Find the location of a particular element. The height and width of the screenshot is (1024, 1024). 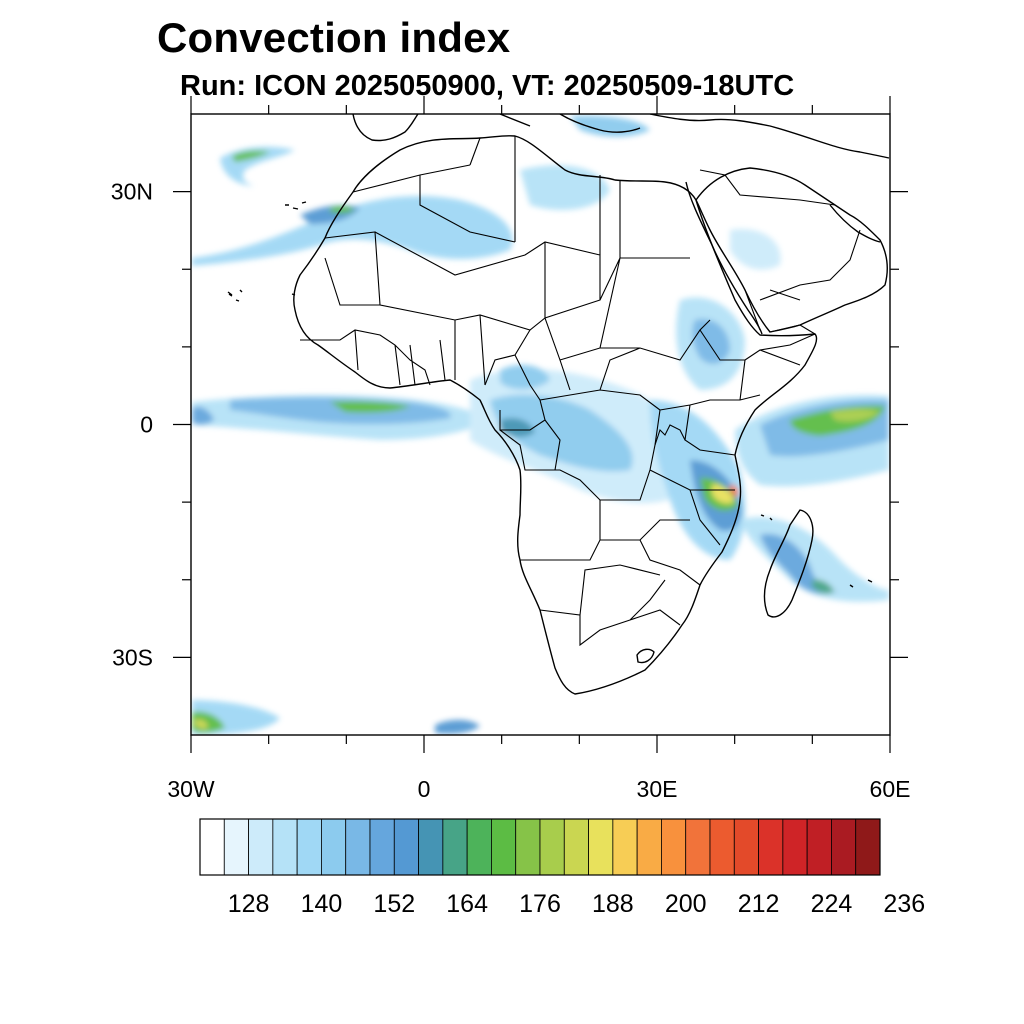

colorbar-label: 212 is located at coordinates (759, 904).